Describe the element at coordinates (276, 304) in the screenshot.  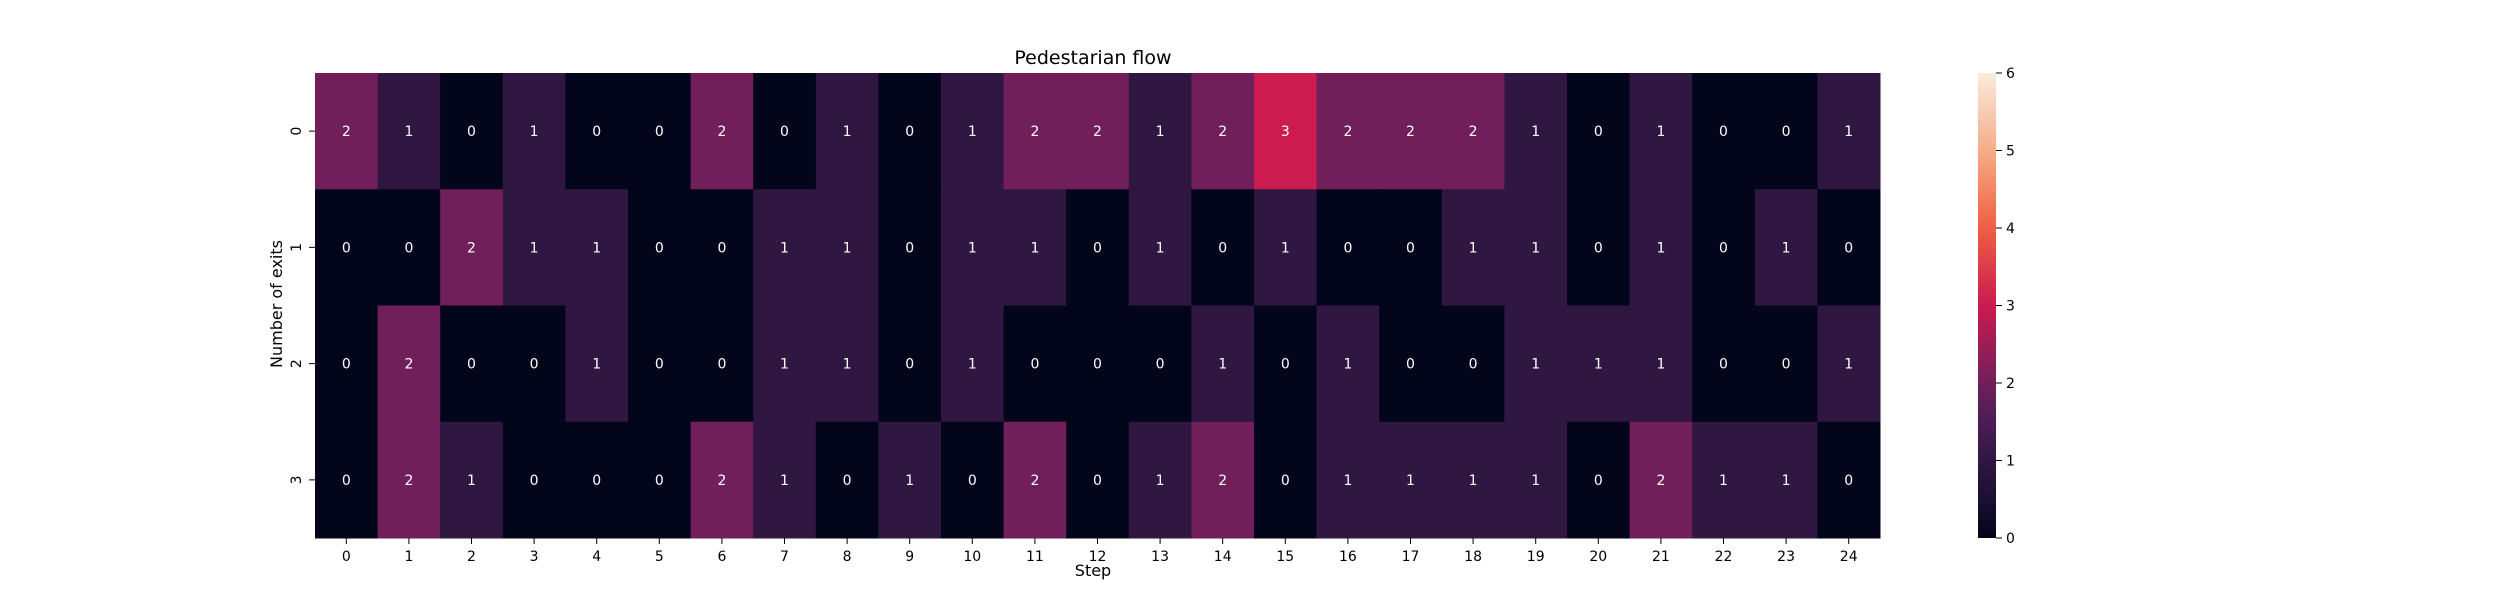
I see `y-axis-label: Number of exits` at that location.